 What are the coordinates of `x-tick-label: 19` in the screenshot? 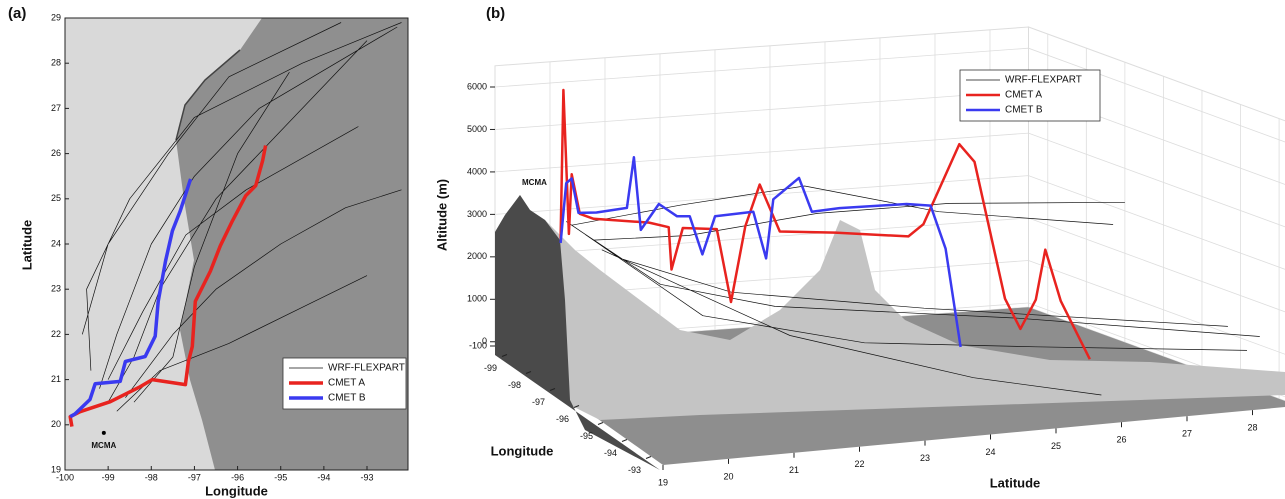 It's located at (663, 482).